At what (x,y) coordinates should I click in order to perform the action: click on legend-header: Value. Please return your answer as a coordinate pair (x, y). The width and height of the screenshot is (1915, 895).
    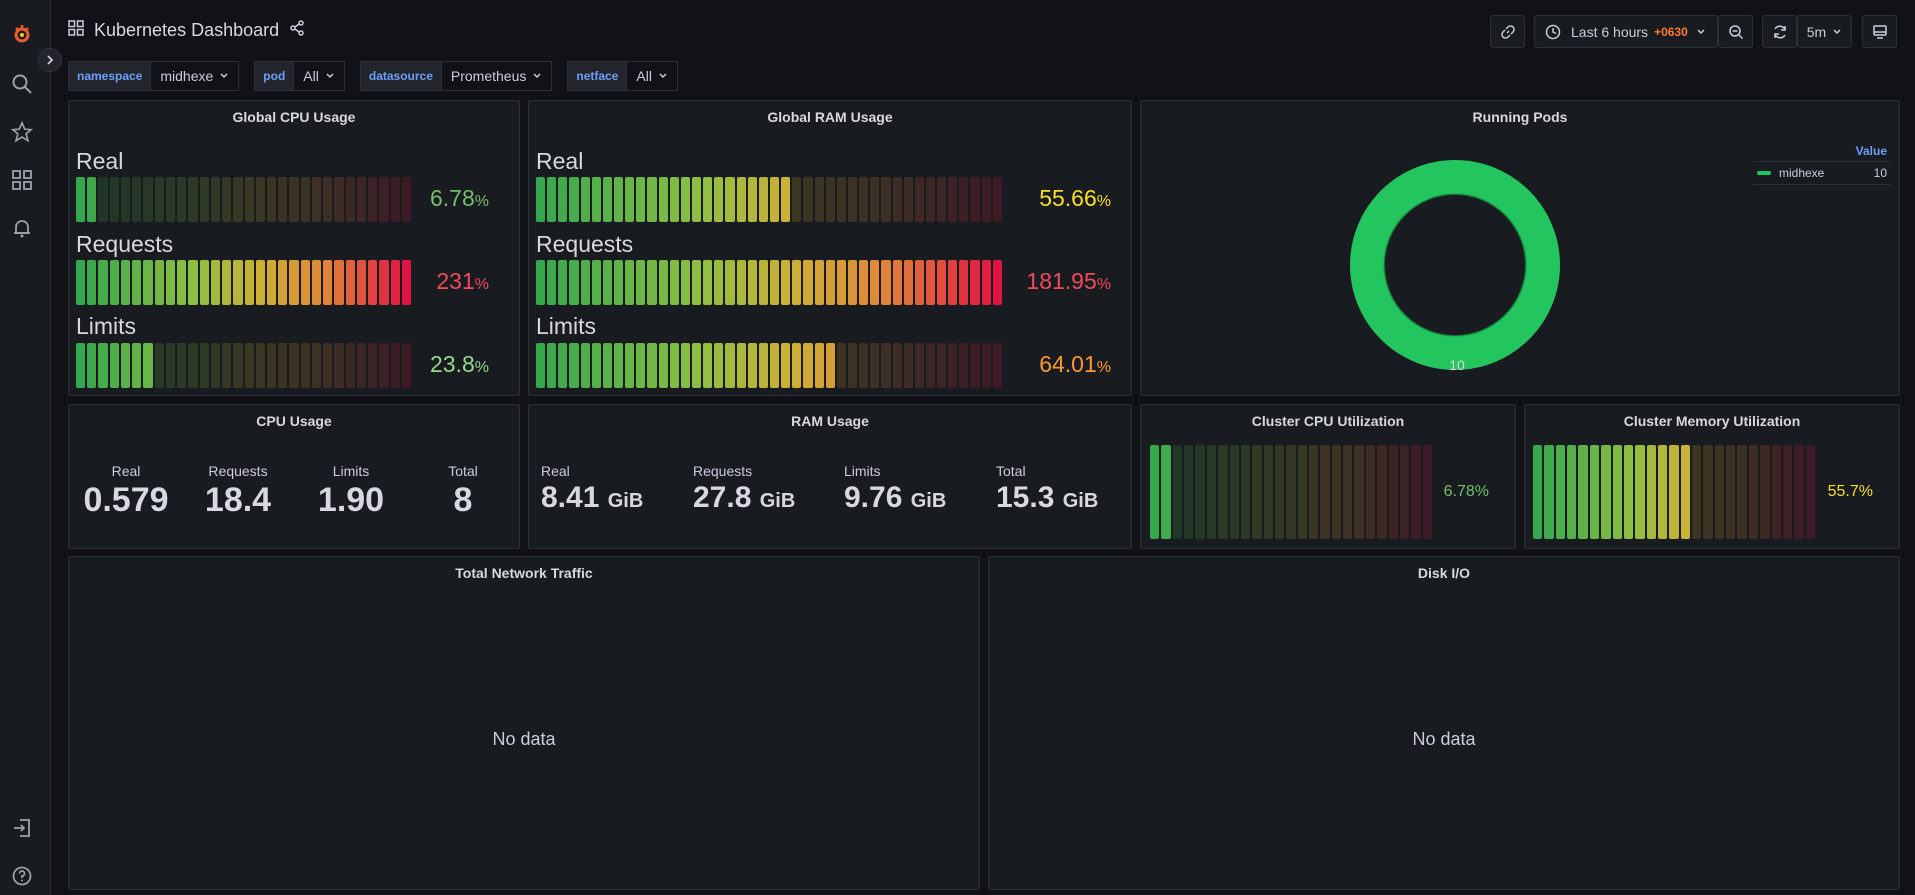
    Looking at the image, I should click on (1871, 151).